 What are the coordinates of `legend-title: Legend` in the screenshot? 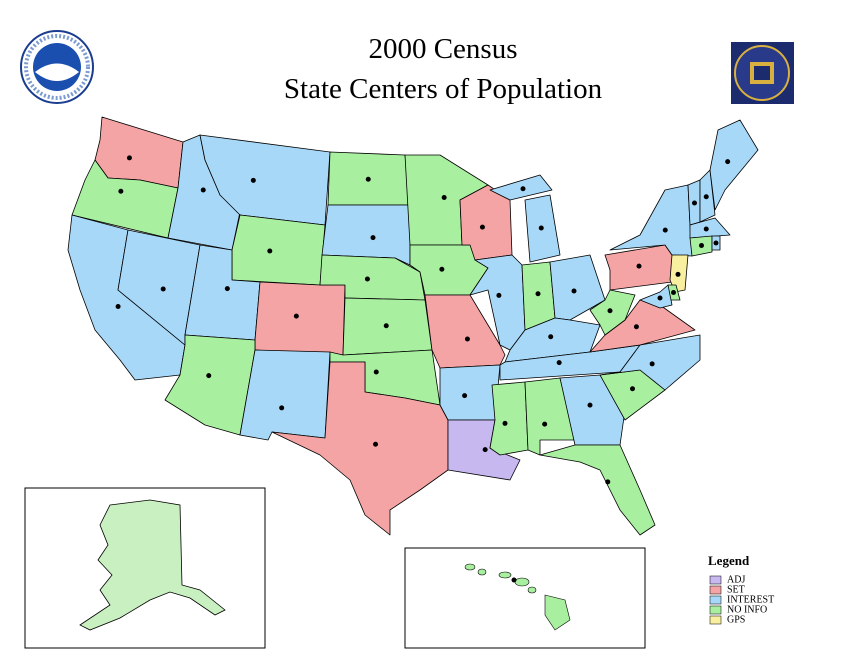 It's located at (729, 560).